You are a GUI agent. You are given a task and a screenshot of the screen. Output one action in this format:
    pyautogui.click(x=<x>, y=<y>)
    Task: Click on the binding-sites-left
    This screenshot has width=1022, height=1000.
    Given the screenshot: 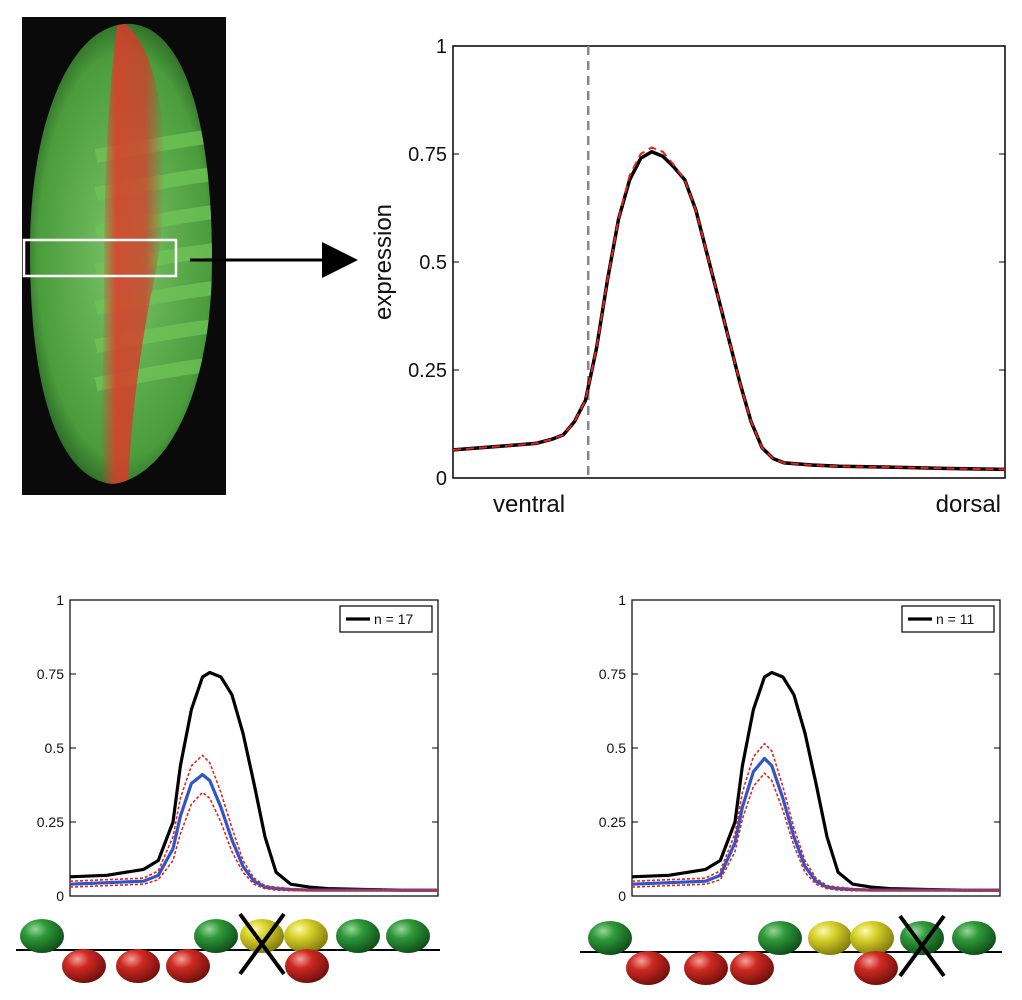 What is the action you would take?
    pyautogui.click(x=228, y=947)
    